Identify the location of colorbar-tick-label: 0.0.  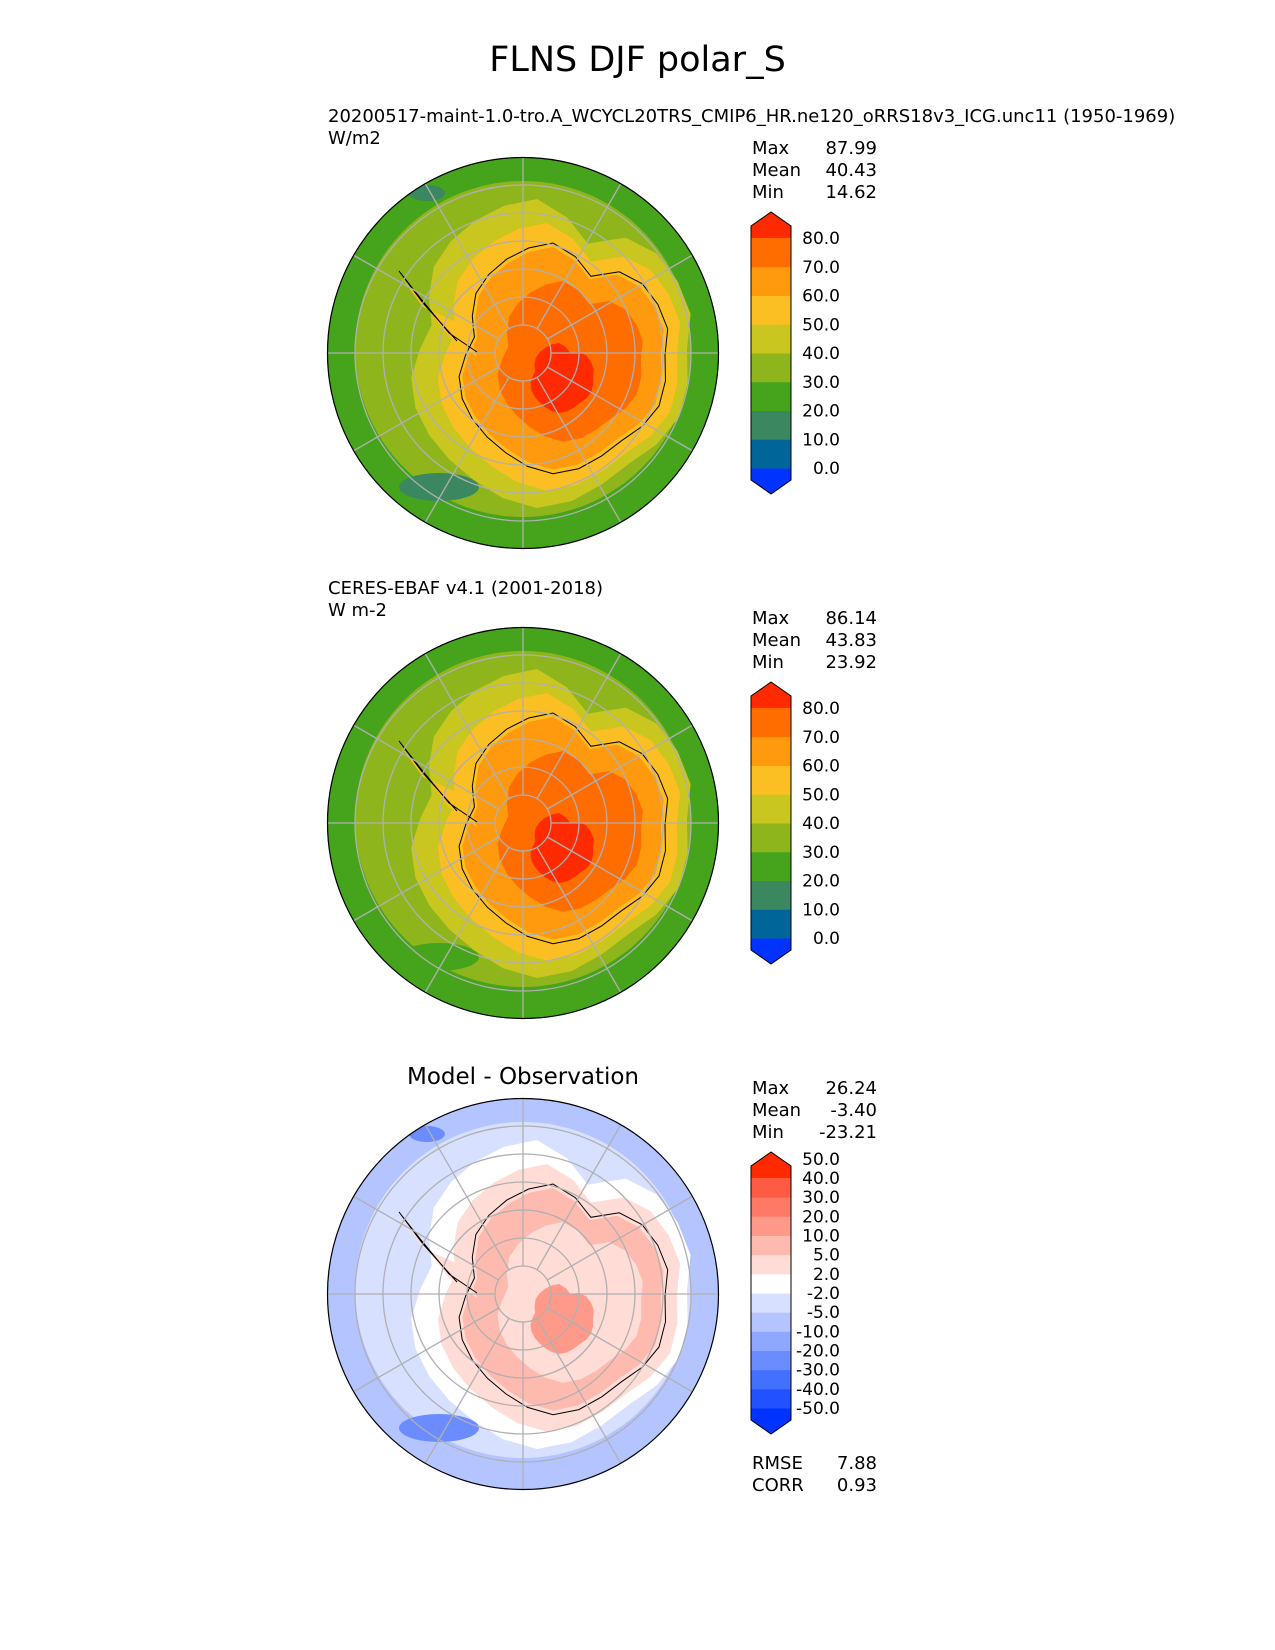
(826, 939).